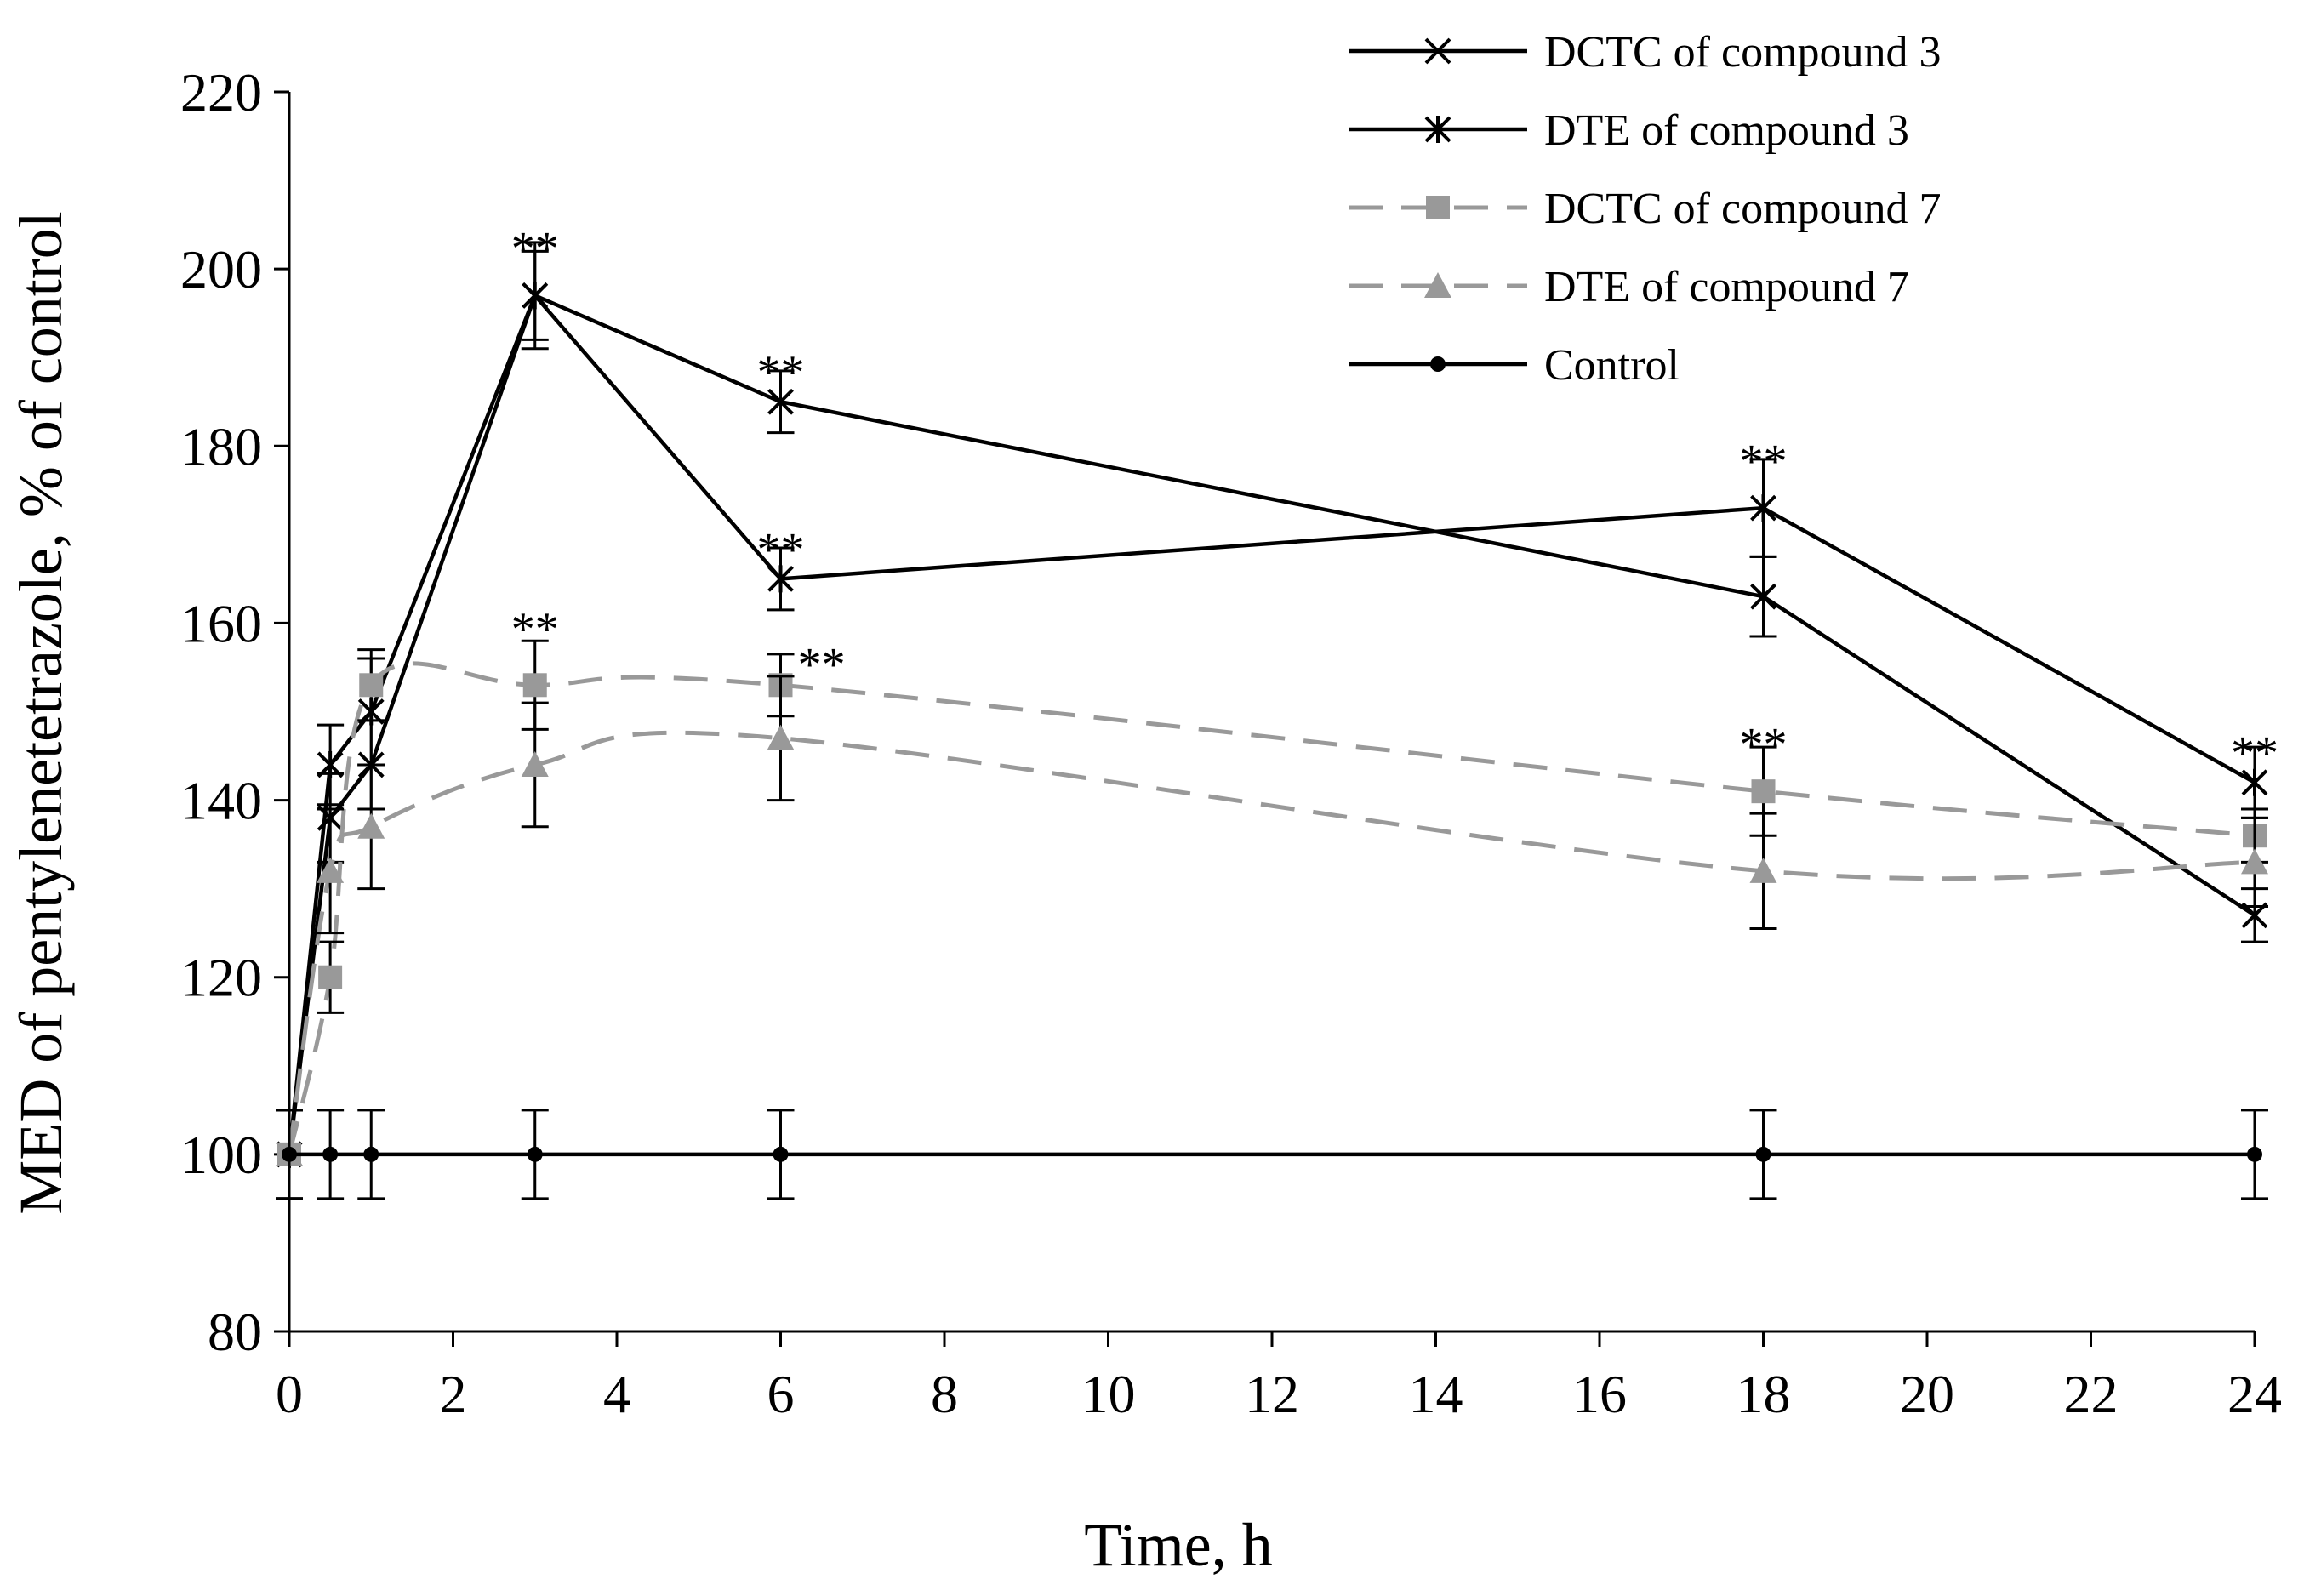  What do you see at coordinates (1726, 131) in the screenshot?
I see `legend-label: DTE of compound 3` at bounding box center [1726, 131].